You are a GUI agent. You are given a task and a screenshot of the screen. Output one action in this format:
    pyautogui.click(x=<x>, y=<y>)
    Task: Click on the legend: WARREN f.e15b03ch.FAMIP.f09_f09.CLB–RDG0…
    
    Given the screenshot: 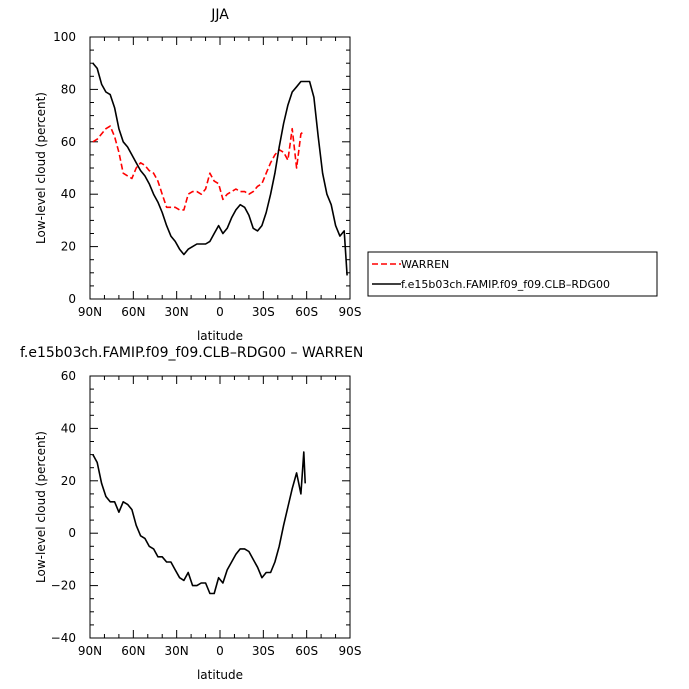 What is the action you would take?
    pyautogui.click(x=512, y=274)
    